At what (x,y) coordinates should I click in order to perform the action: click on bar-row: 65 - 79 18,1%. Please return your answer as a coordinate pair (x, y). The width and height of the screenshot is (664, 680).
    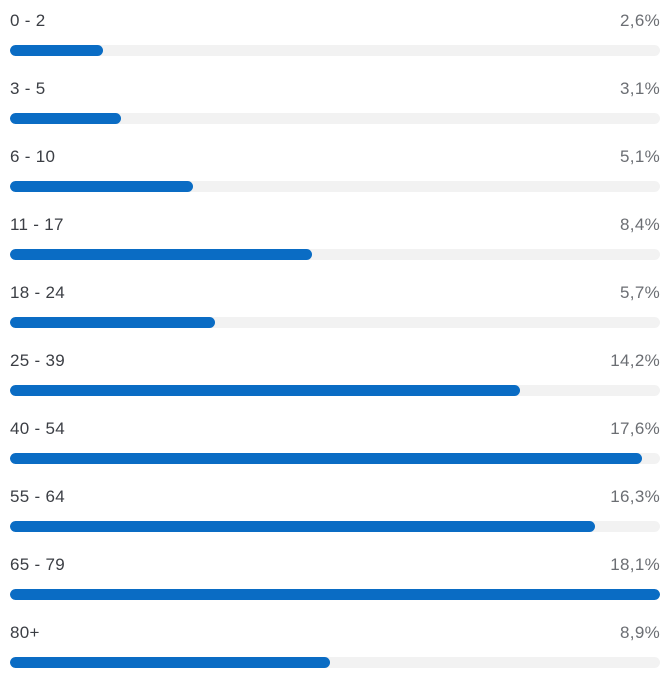
    Looking at the image, I should click on (335, 578).